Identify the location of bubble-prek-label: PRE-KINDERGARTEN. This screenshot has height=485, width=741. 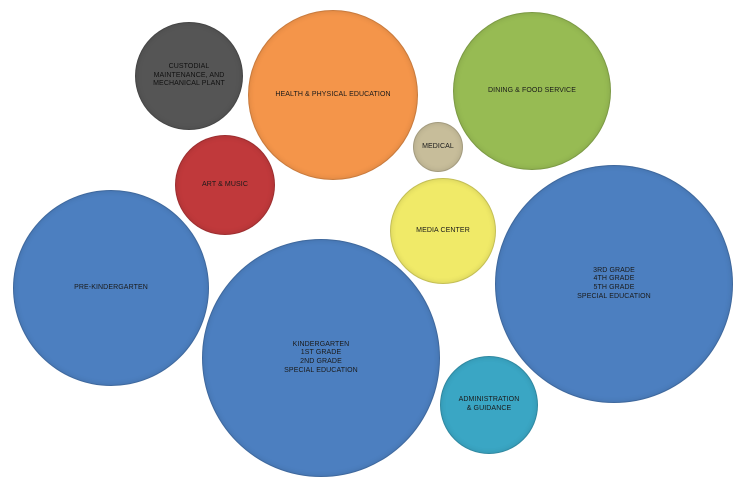
(111, 288).